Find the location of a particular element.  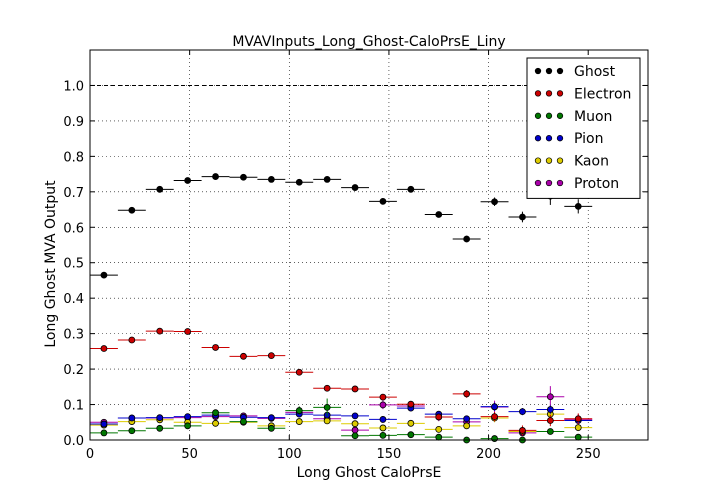

legend-box is located at coordinates (583, 128).